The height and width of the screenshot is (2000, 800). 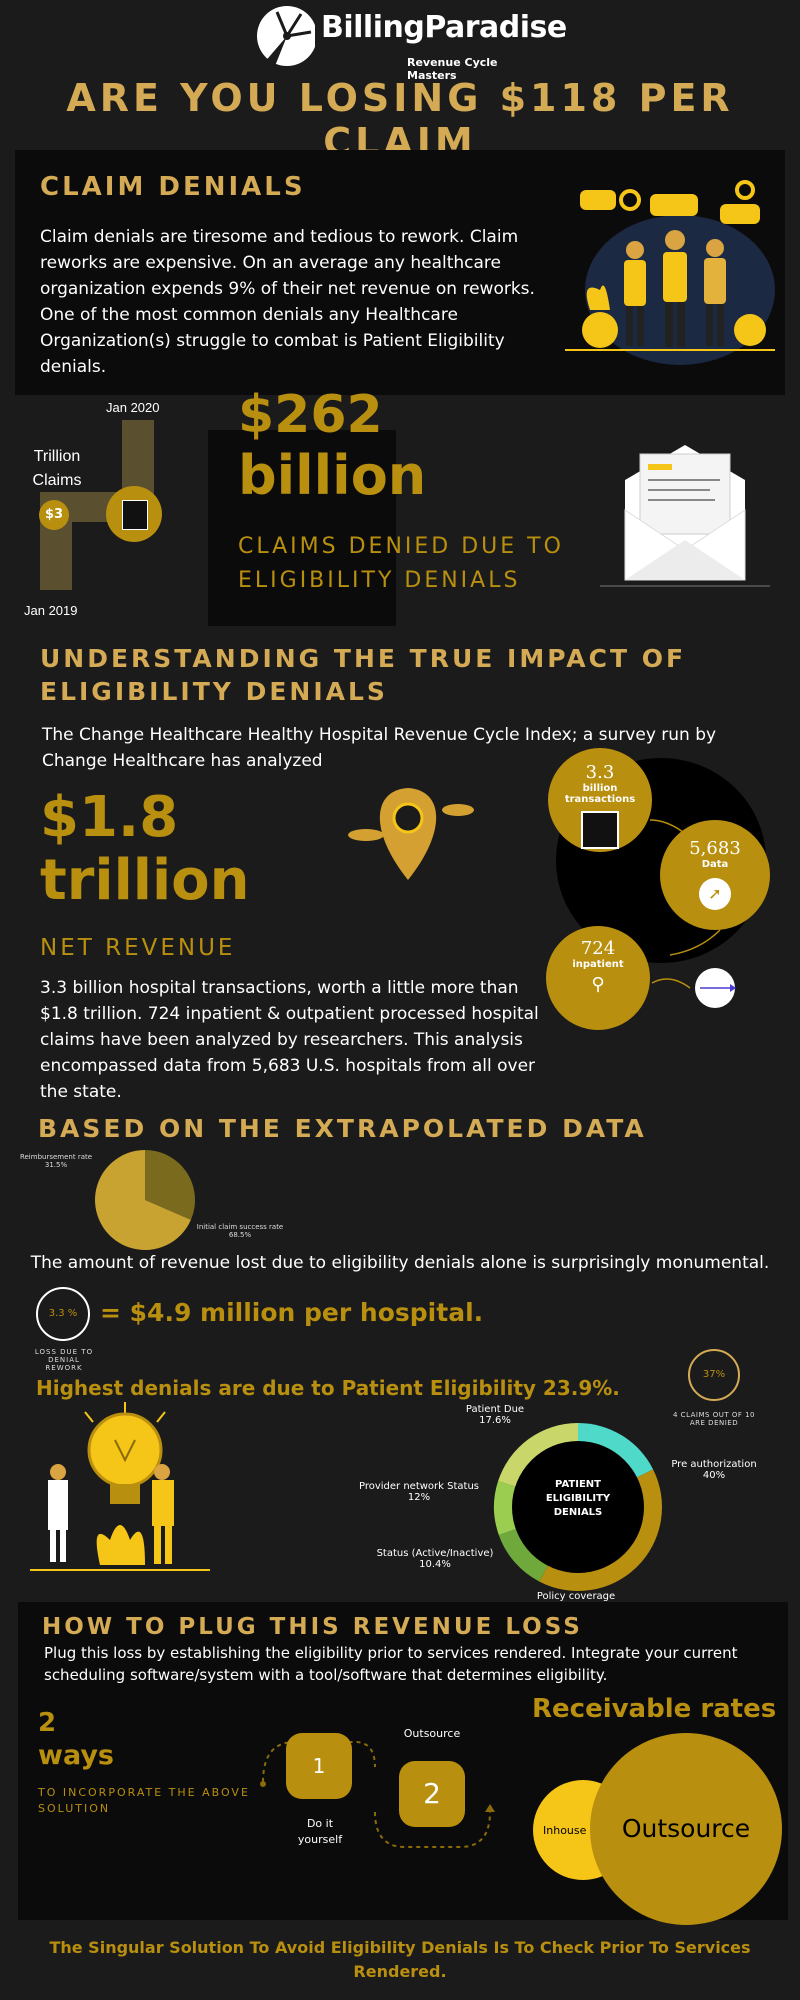 I want to click on stat-262-panel, so click(x=302, y=528).